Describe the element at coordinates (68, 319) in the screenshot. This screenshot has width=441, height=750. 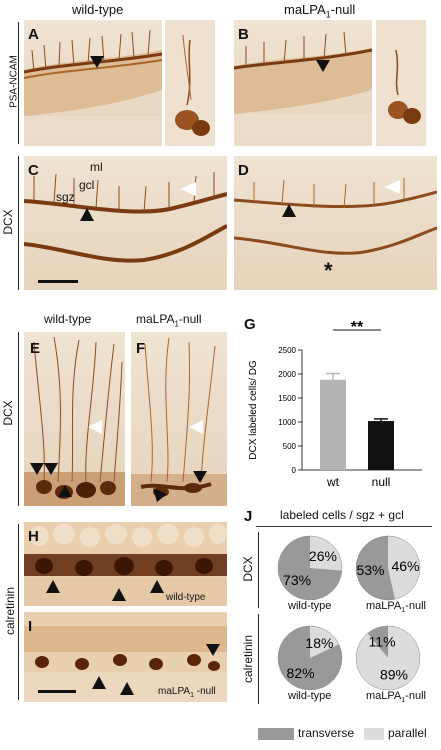
I see `mid-header-wild-type: wild-type` at that location.